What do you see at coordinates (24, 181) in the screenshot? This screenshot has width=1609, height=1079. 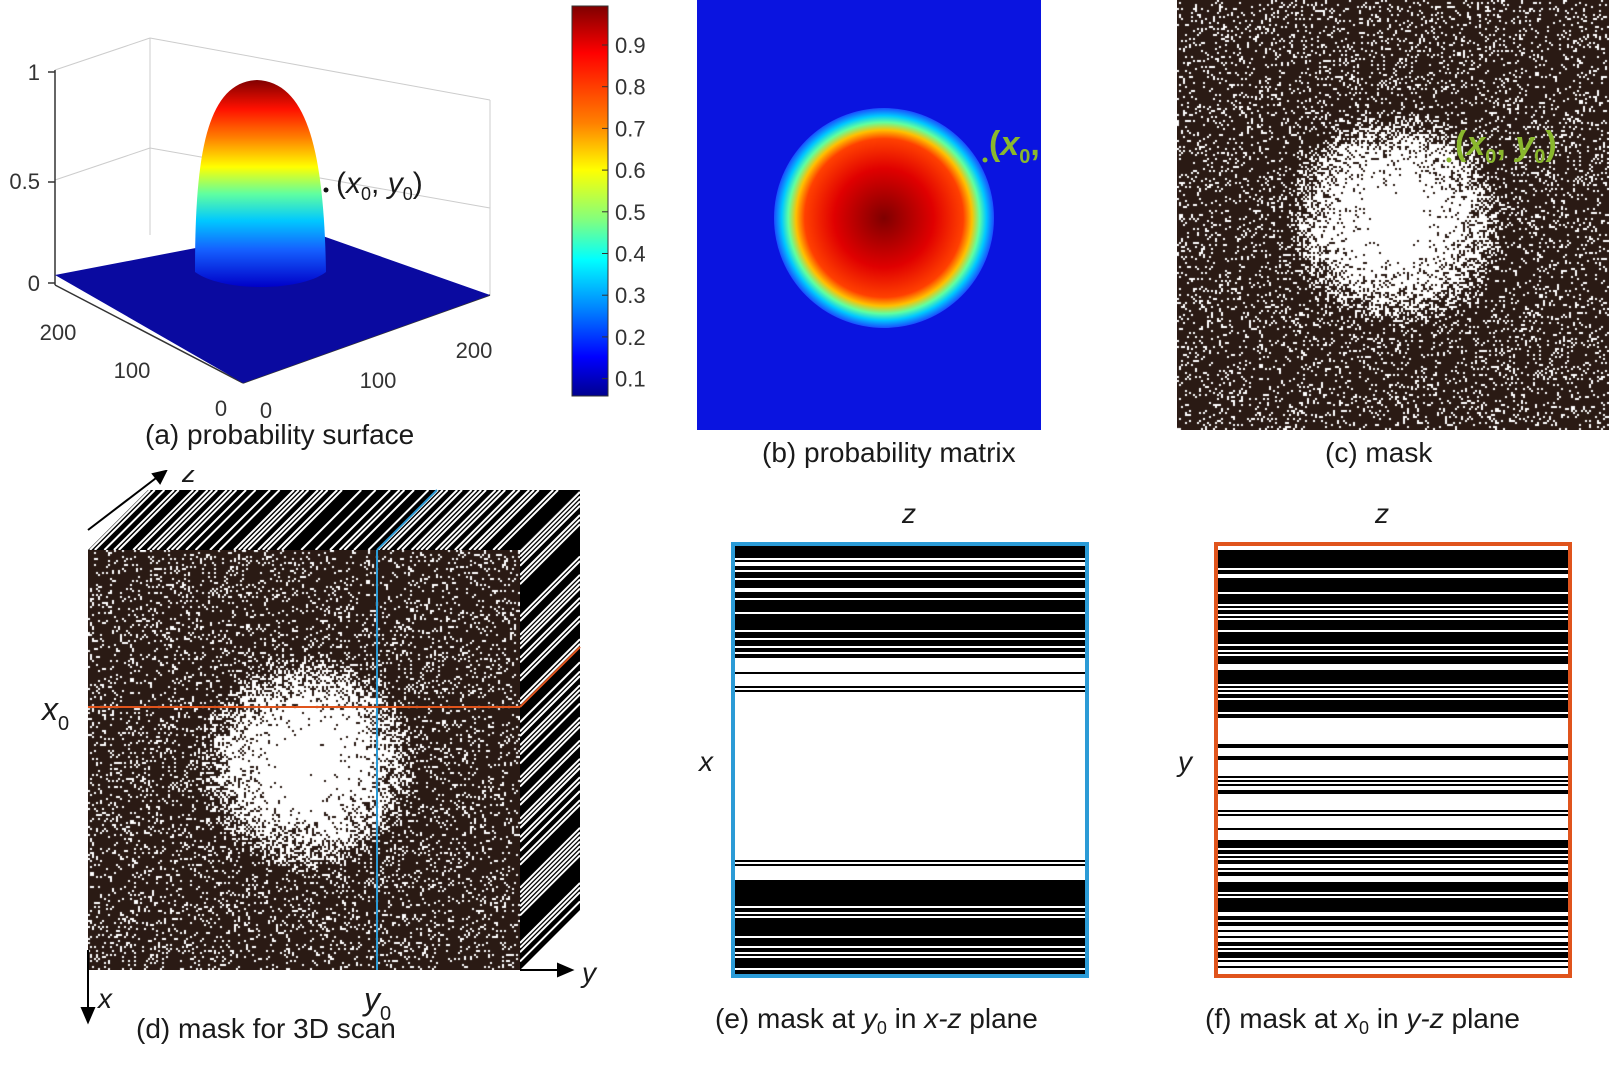 I see `z-tick: 0.5` at bounding box center [24, 181].